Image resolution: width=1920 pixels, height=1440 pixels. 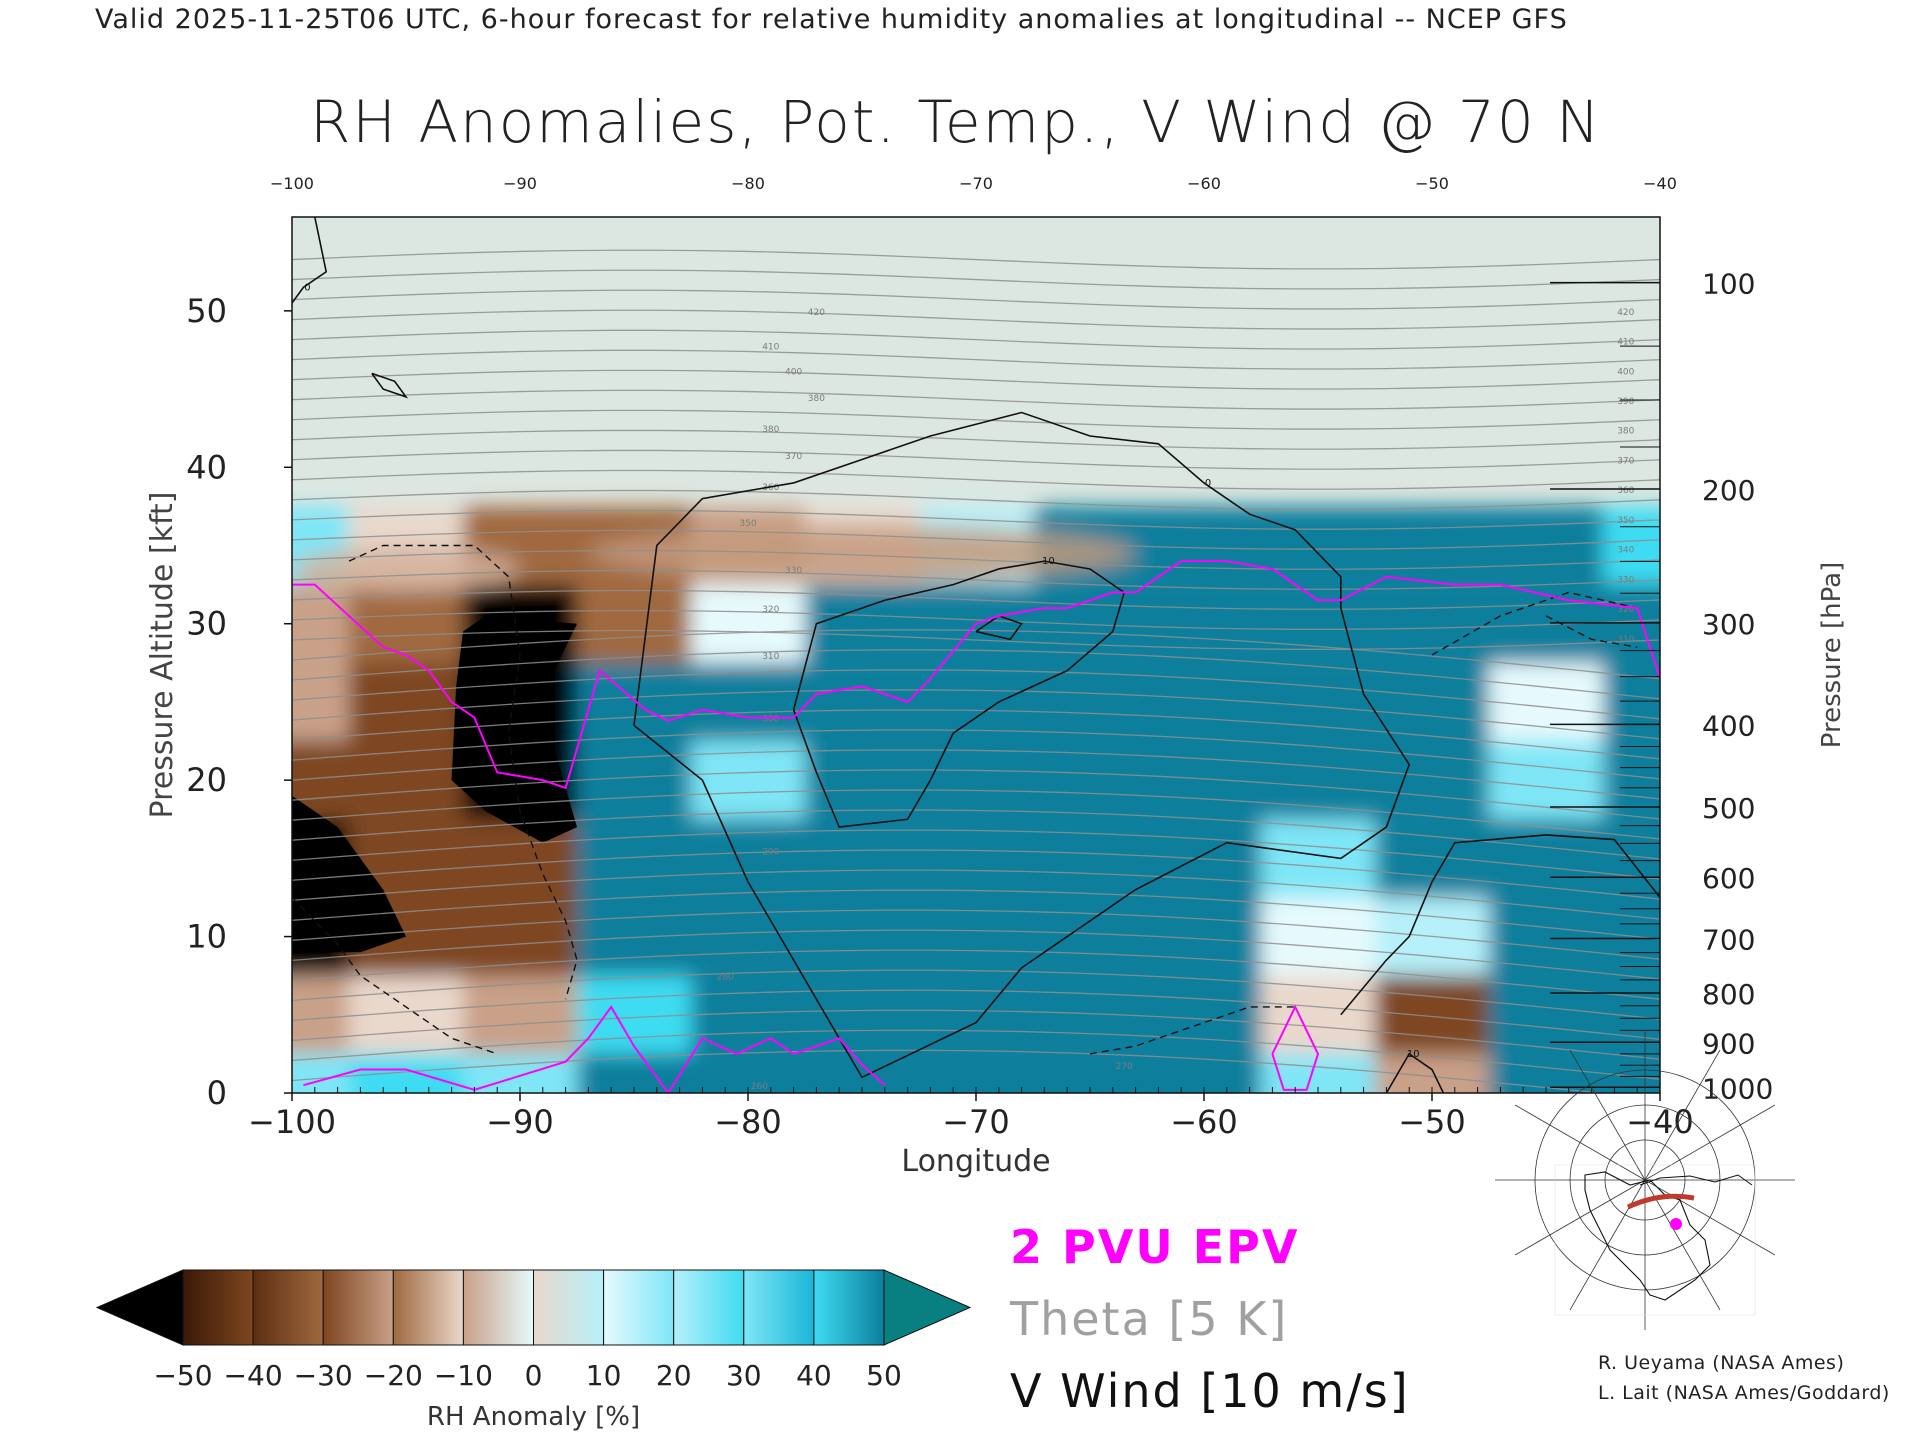 I want to click on inset-border, so click(x=1655, y=1240).